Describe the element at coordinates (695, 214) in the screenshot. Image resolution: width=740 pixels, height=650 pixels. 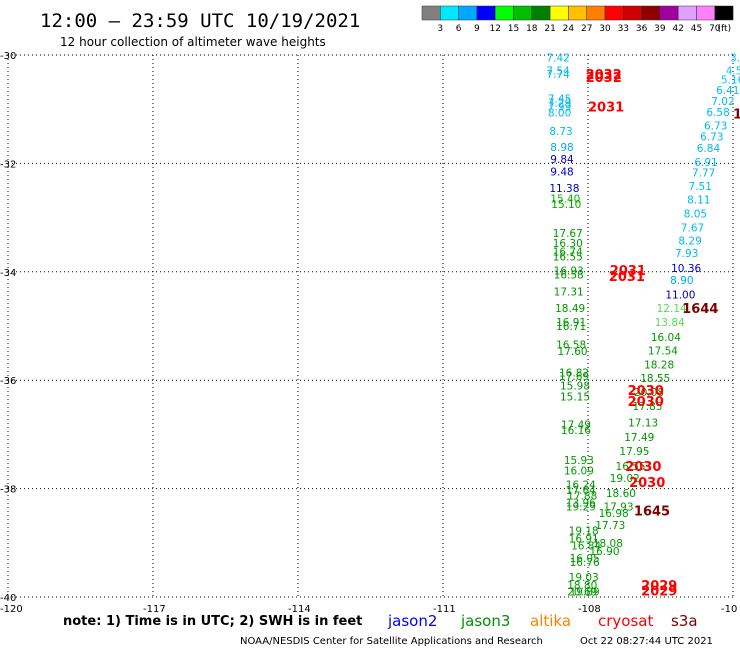
I see `wave-height-label: 8.05` at that location.